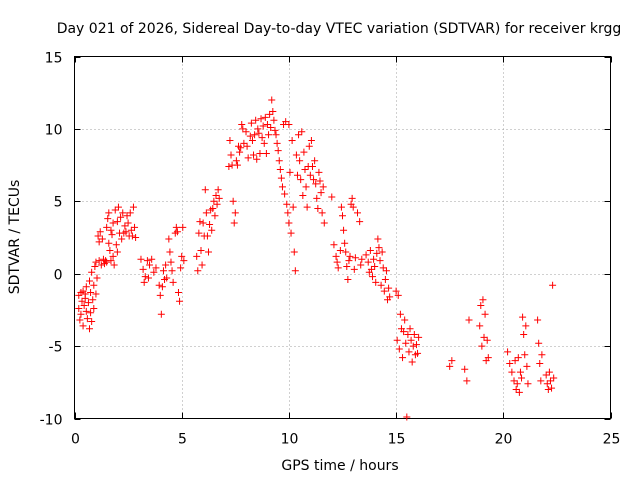  Describe the element at coordinates (504, 440) in the screenshot. I see `x-tick-label: 20` at that location.